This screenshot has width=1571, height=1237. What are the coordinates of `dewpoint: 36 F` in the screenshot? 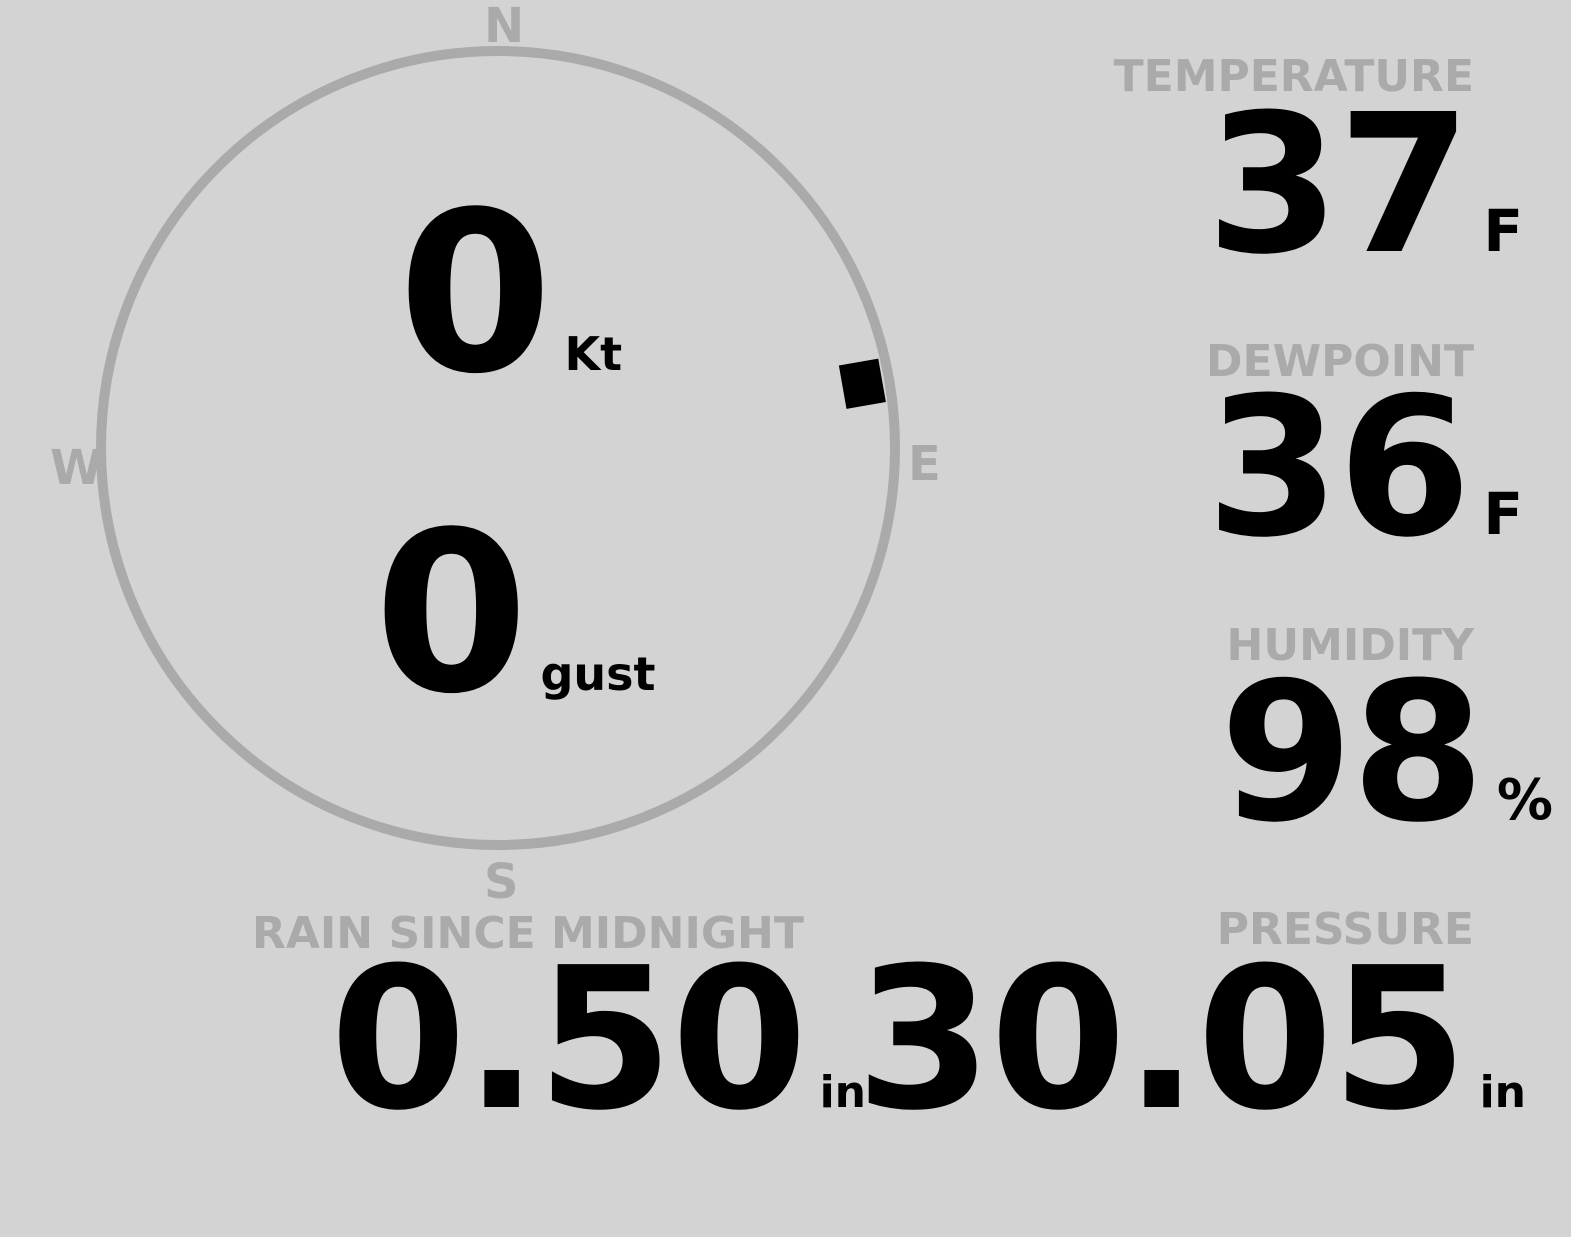 It's located at (1364, 468).